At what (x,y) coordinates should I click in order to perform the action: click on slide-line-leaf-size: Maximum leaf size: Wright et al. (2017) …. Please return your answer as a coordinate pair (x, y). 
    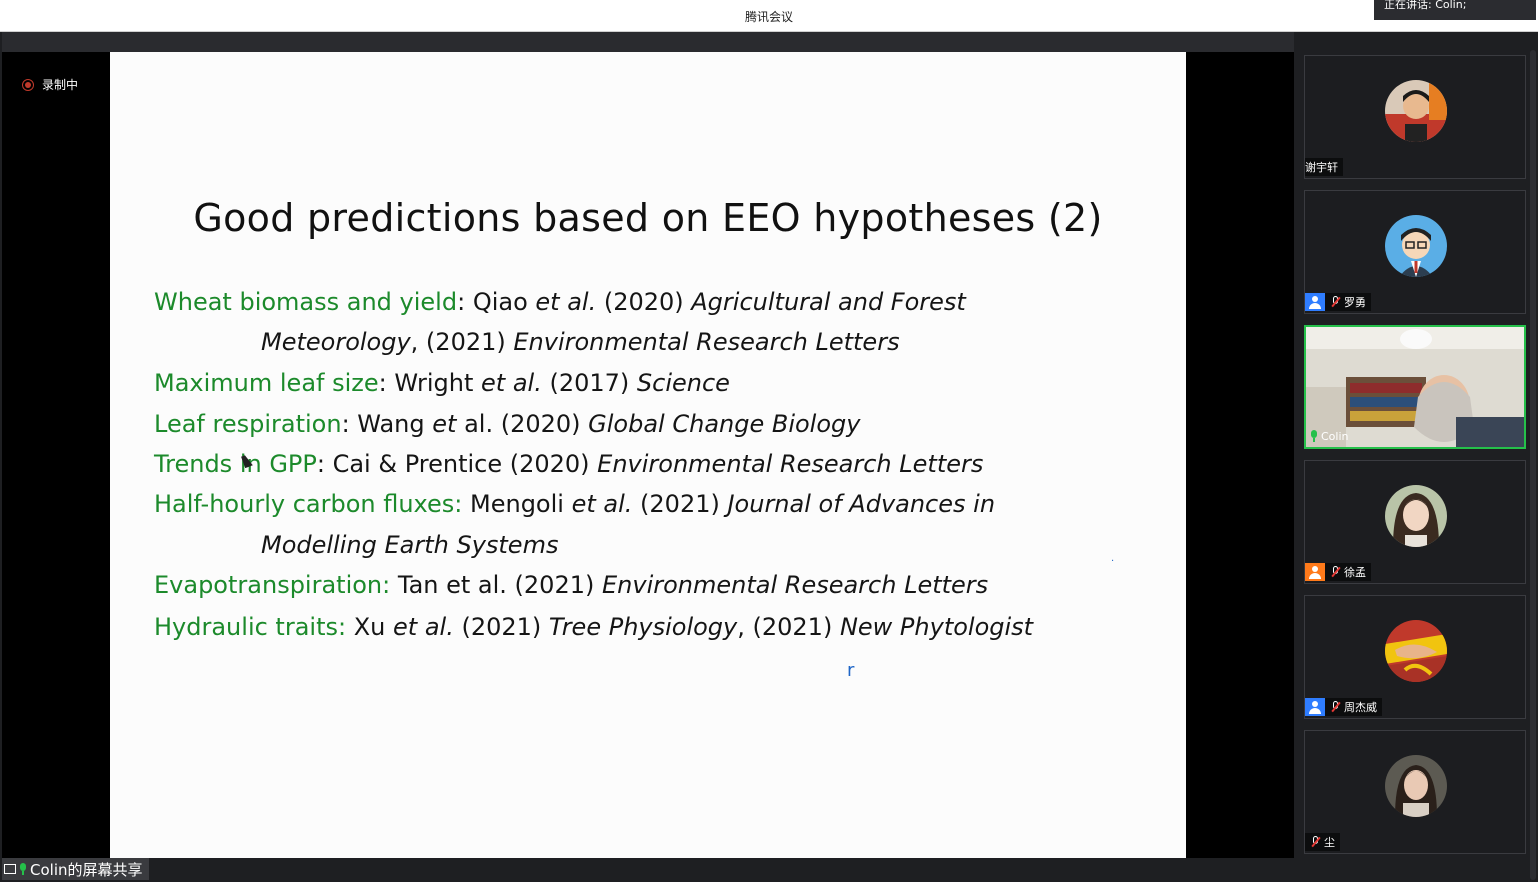
    Looking at the image, I should click on (442, 383).